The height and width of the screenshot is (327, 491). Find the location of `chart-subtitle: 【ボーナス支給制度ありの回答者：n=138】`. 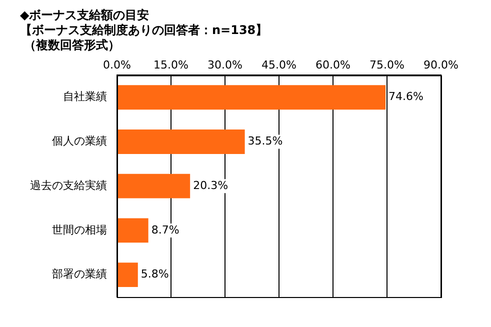

chart-subtitle: 【ボーナス支給制度ありの回答者：n=138】 is located at coordinates (144, 30).